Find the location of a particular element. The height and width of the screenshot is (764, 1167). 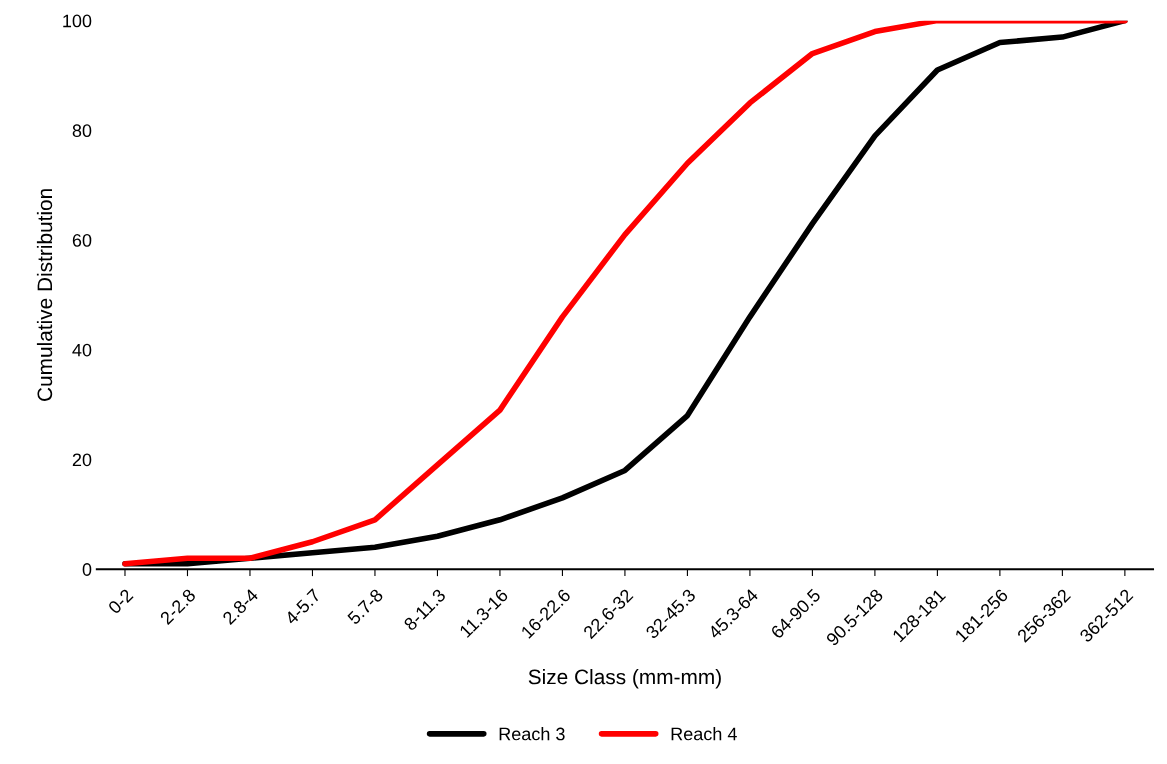

y-tick-label: 100 is located at coordinates (77, 21).